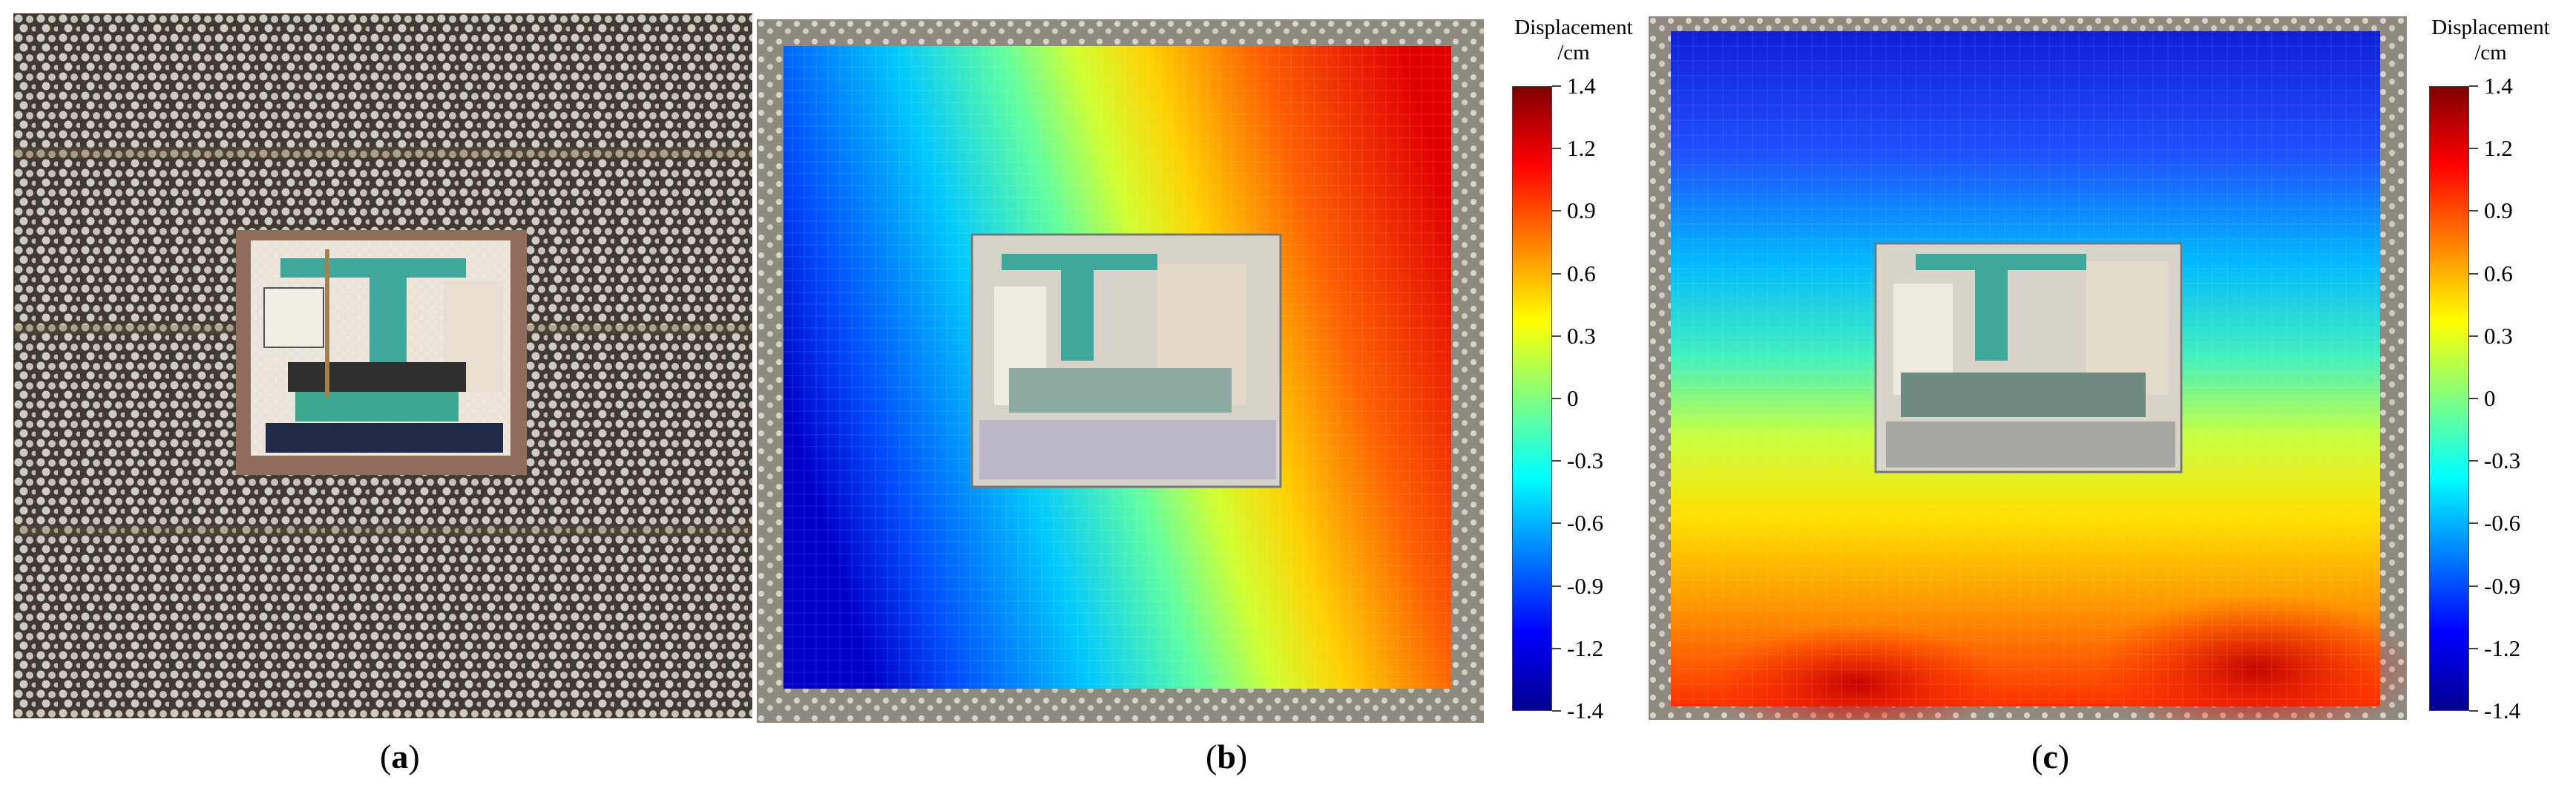 This screenshot has width=2576, height=797. I want to click on caption-b: (b), so click(1226, 757).